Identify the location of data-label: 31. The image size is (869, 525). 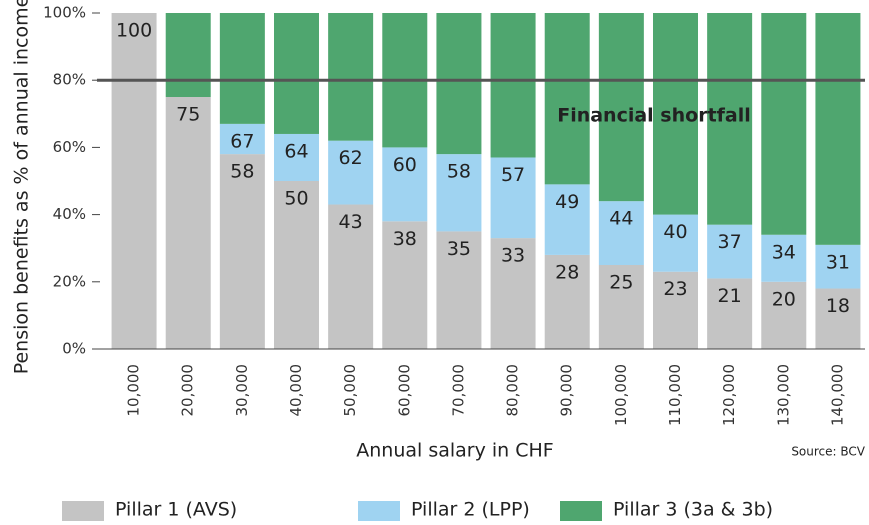
(838, 262).